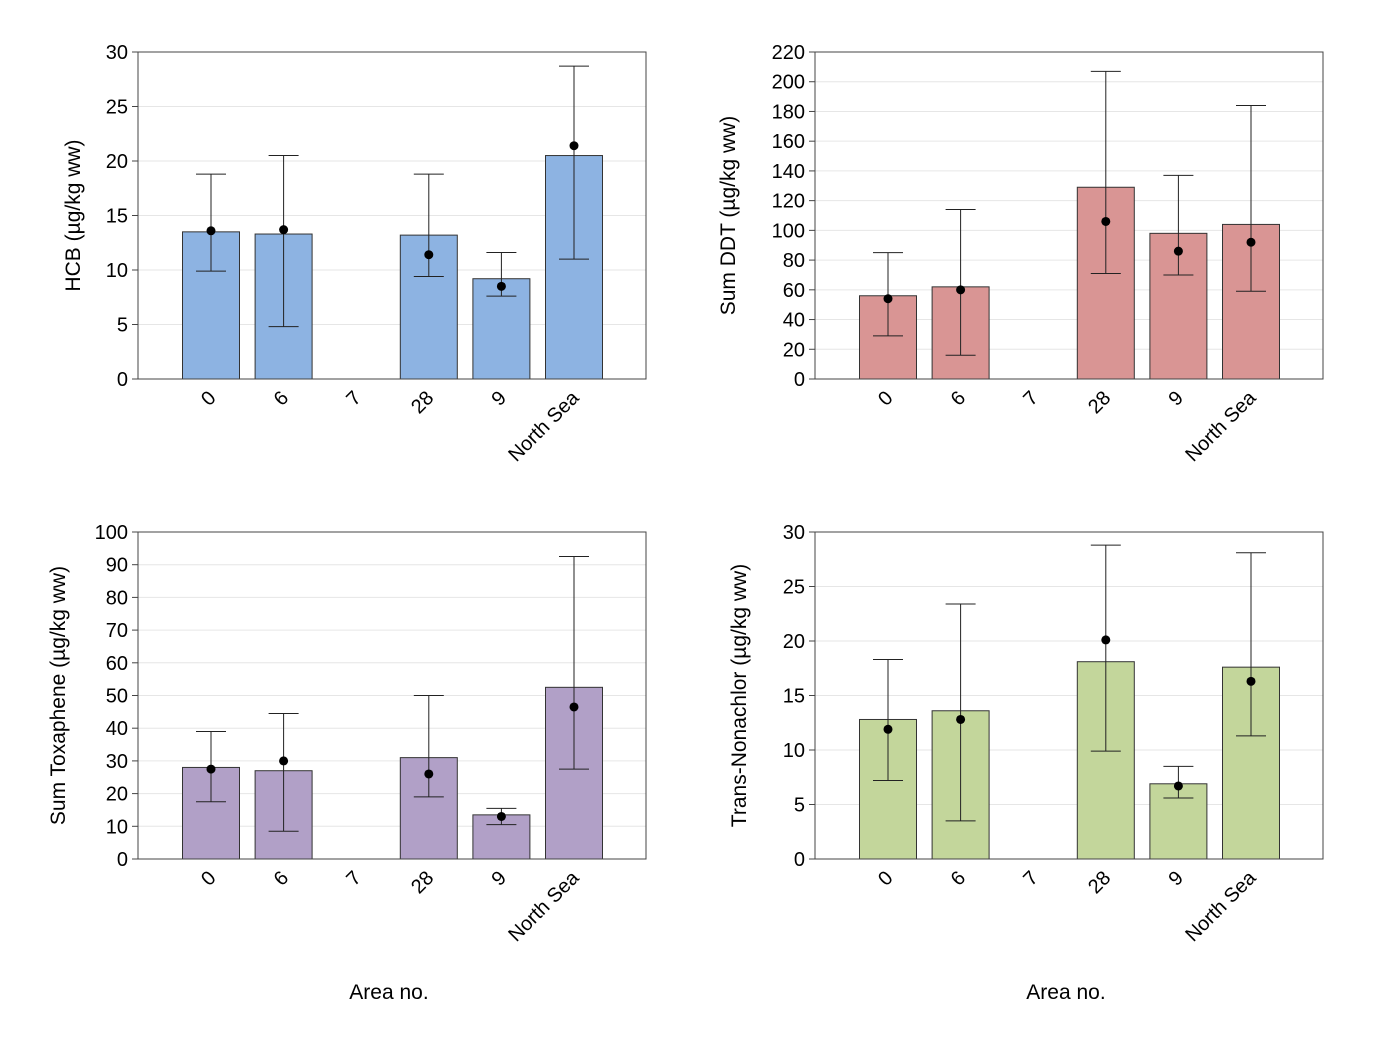 This screenshot has width=1384, height=1038. Describe the element at coordinates (788, 142) in the screenshot. I see `y-tick-label: 160` at that location.